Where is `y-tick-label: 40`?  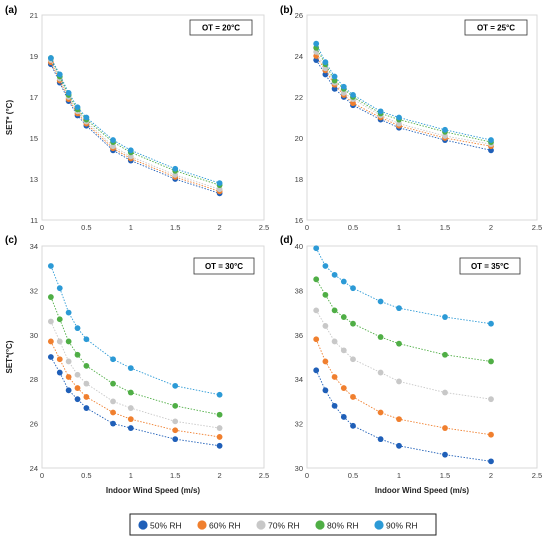 y-tick-label: 40 is located at coordinates (299, 246).